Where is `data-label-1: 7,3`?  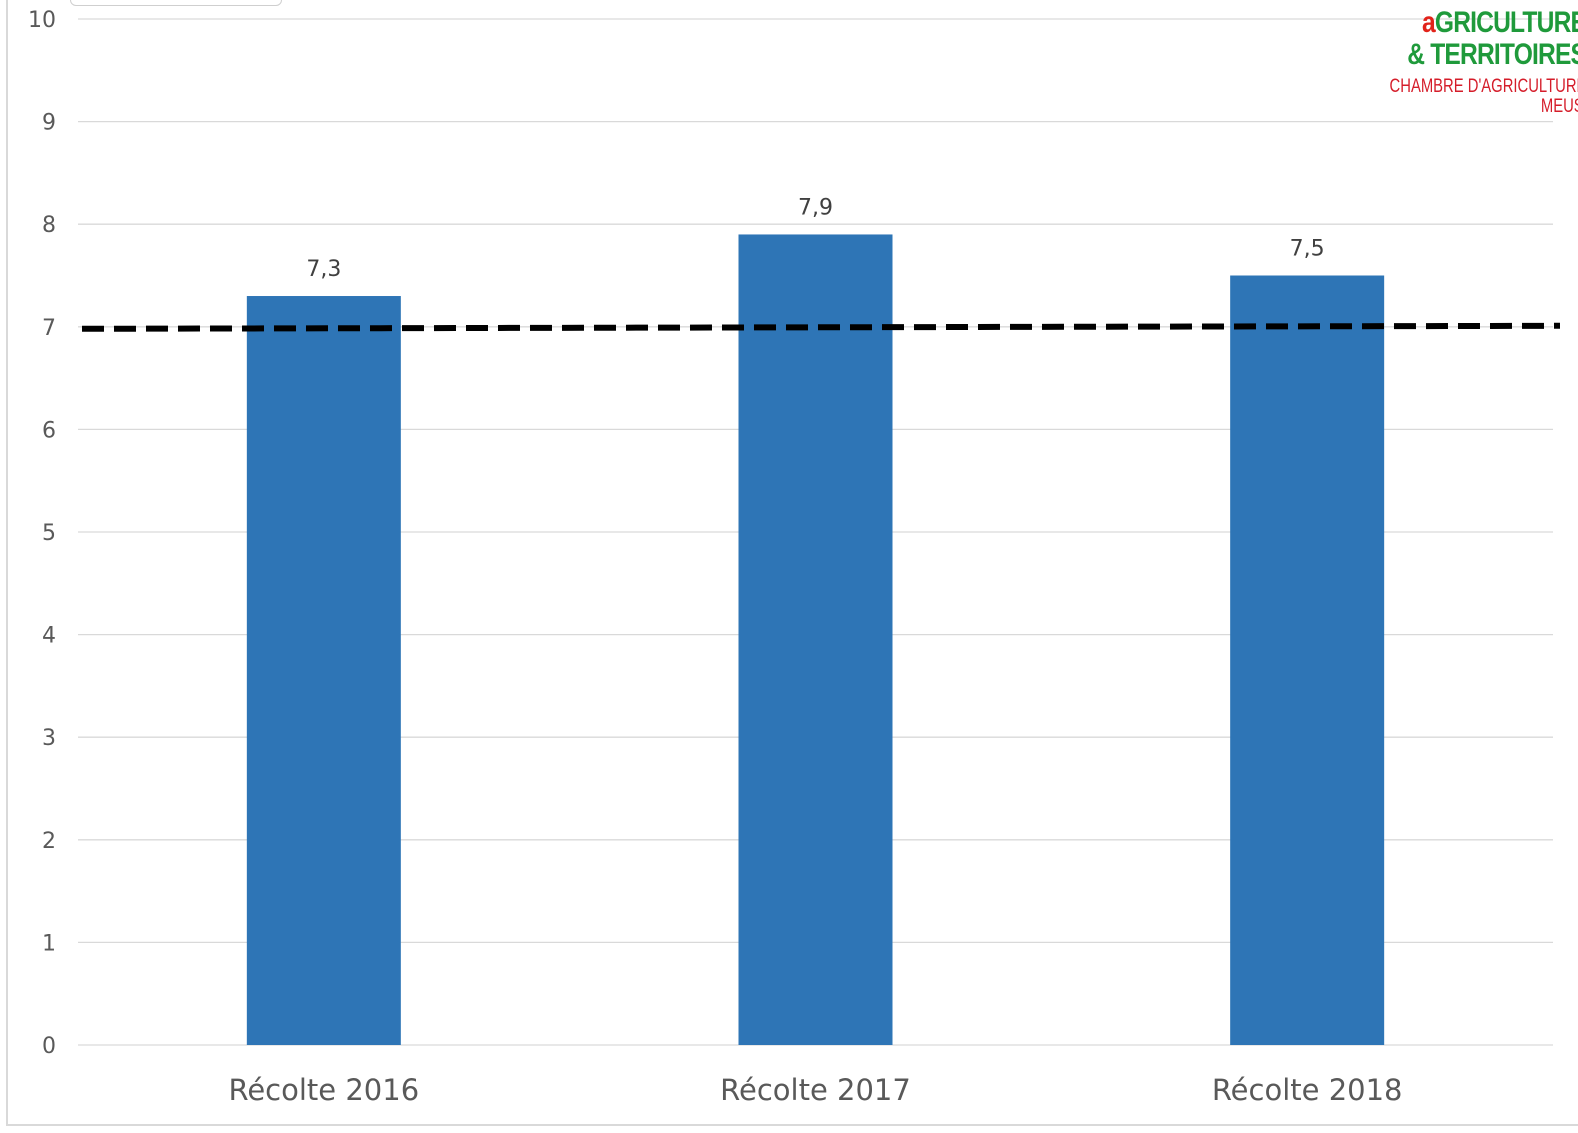 data-label-1: 7,3 is located at coordinates (323, 269).